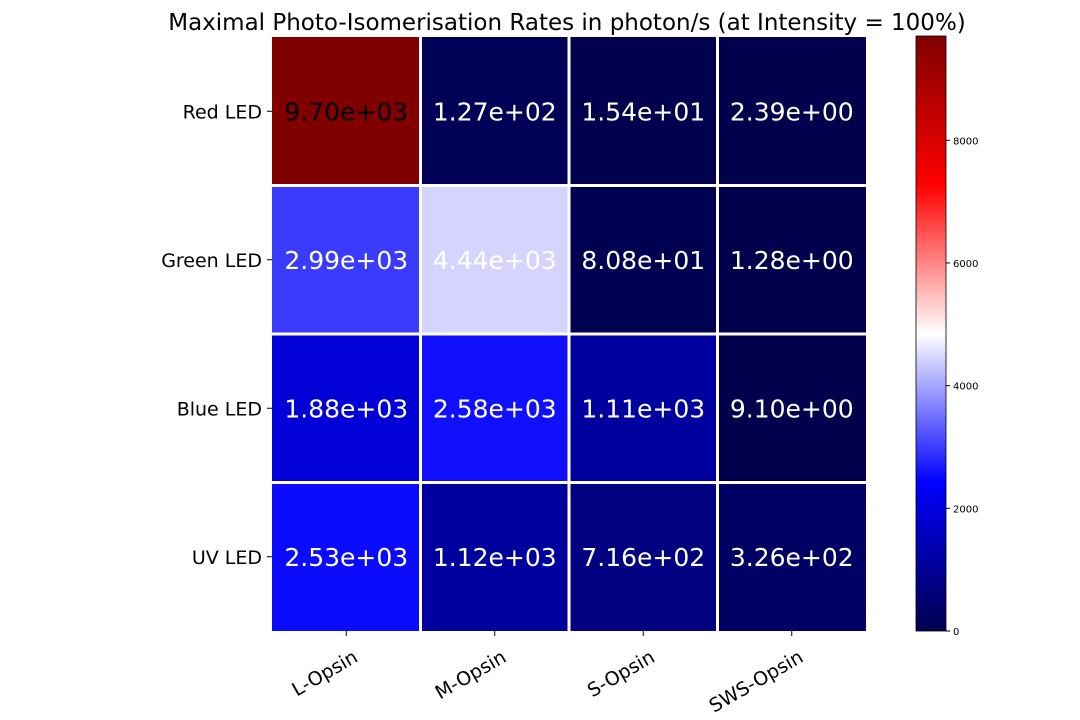 The width and height of the screenshot is (1080, 720). I want to click on cell-value-label: 1.88e+03, so click(346, 408).